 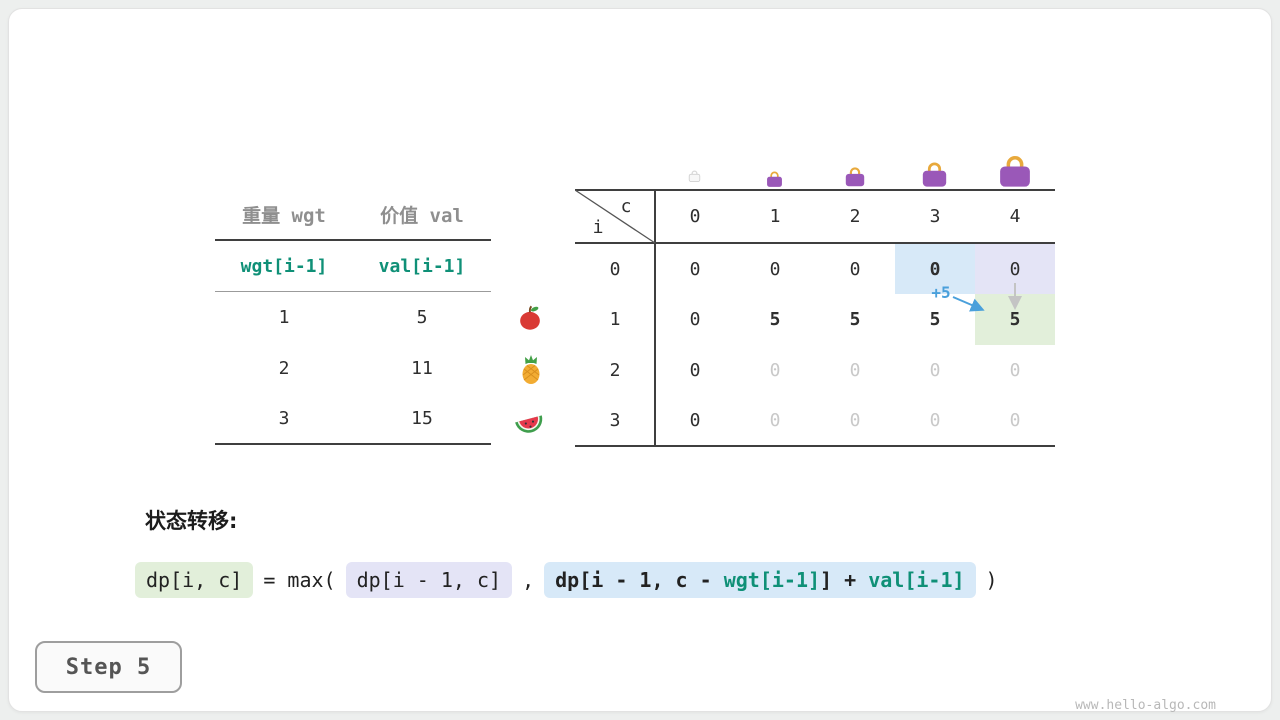 What do you see at coordinates (615, 269) in the screenshot?
I see `dp-row-header: 0` at bounding box center [615, 269].